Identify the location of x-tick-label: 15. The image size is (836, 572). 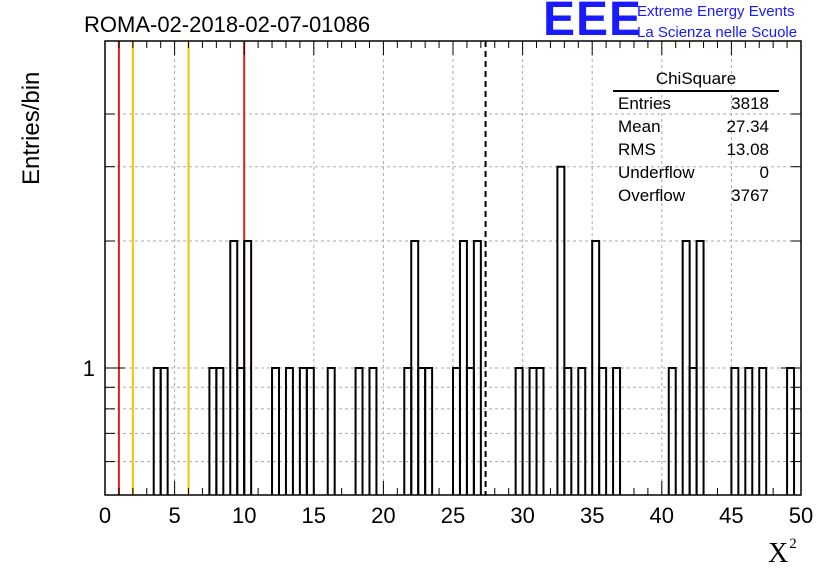
(314, 515).